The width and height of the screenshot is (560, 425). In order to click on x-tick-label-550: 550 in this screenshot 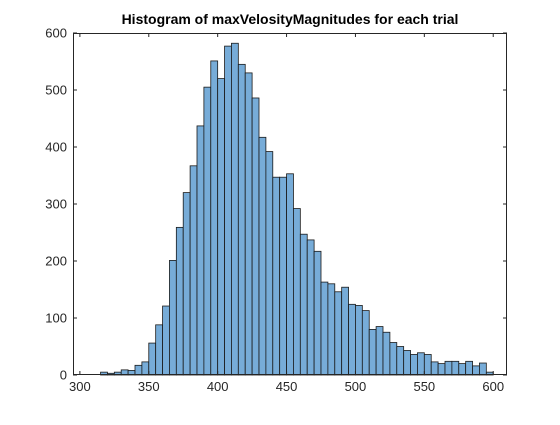, I will do `click(424, 386)`.